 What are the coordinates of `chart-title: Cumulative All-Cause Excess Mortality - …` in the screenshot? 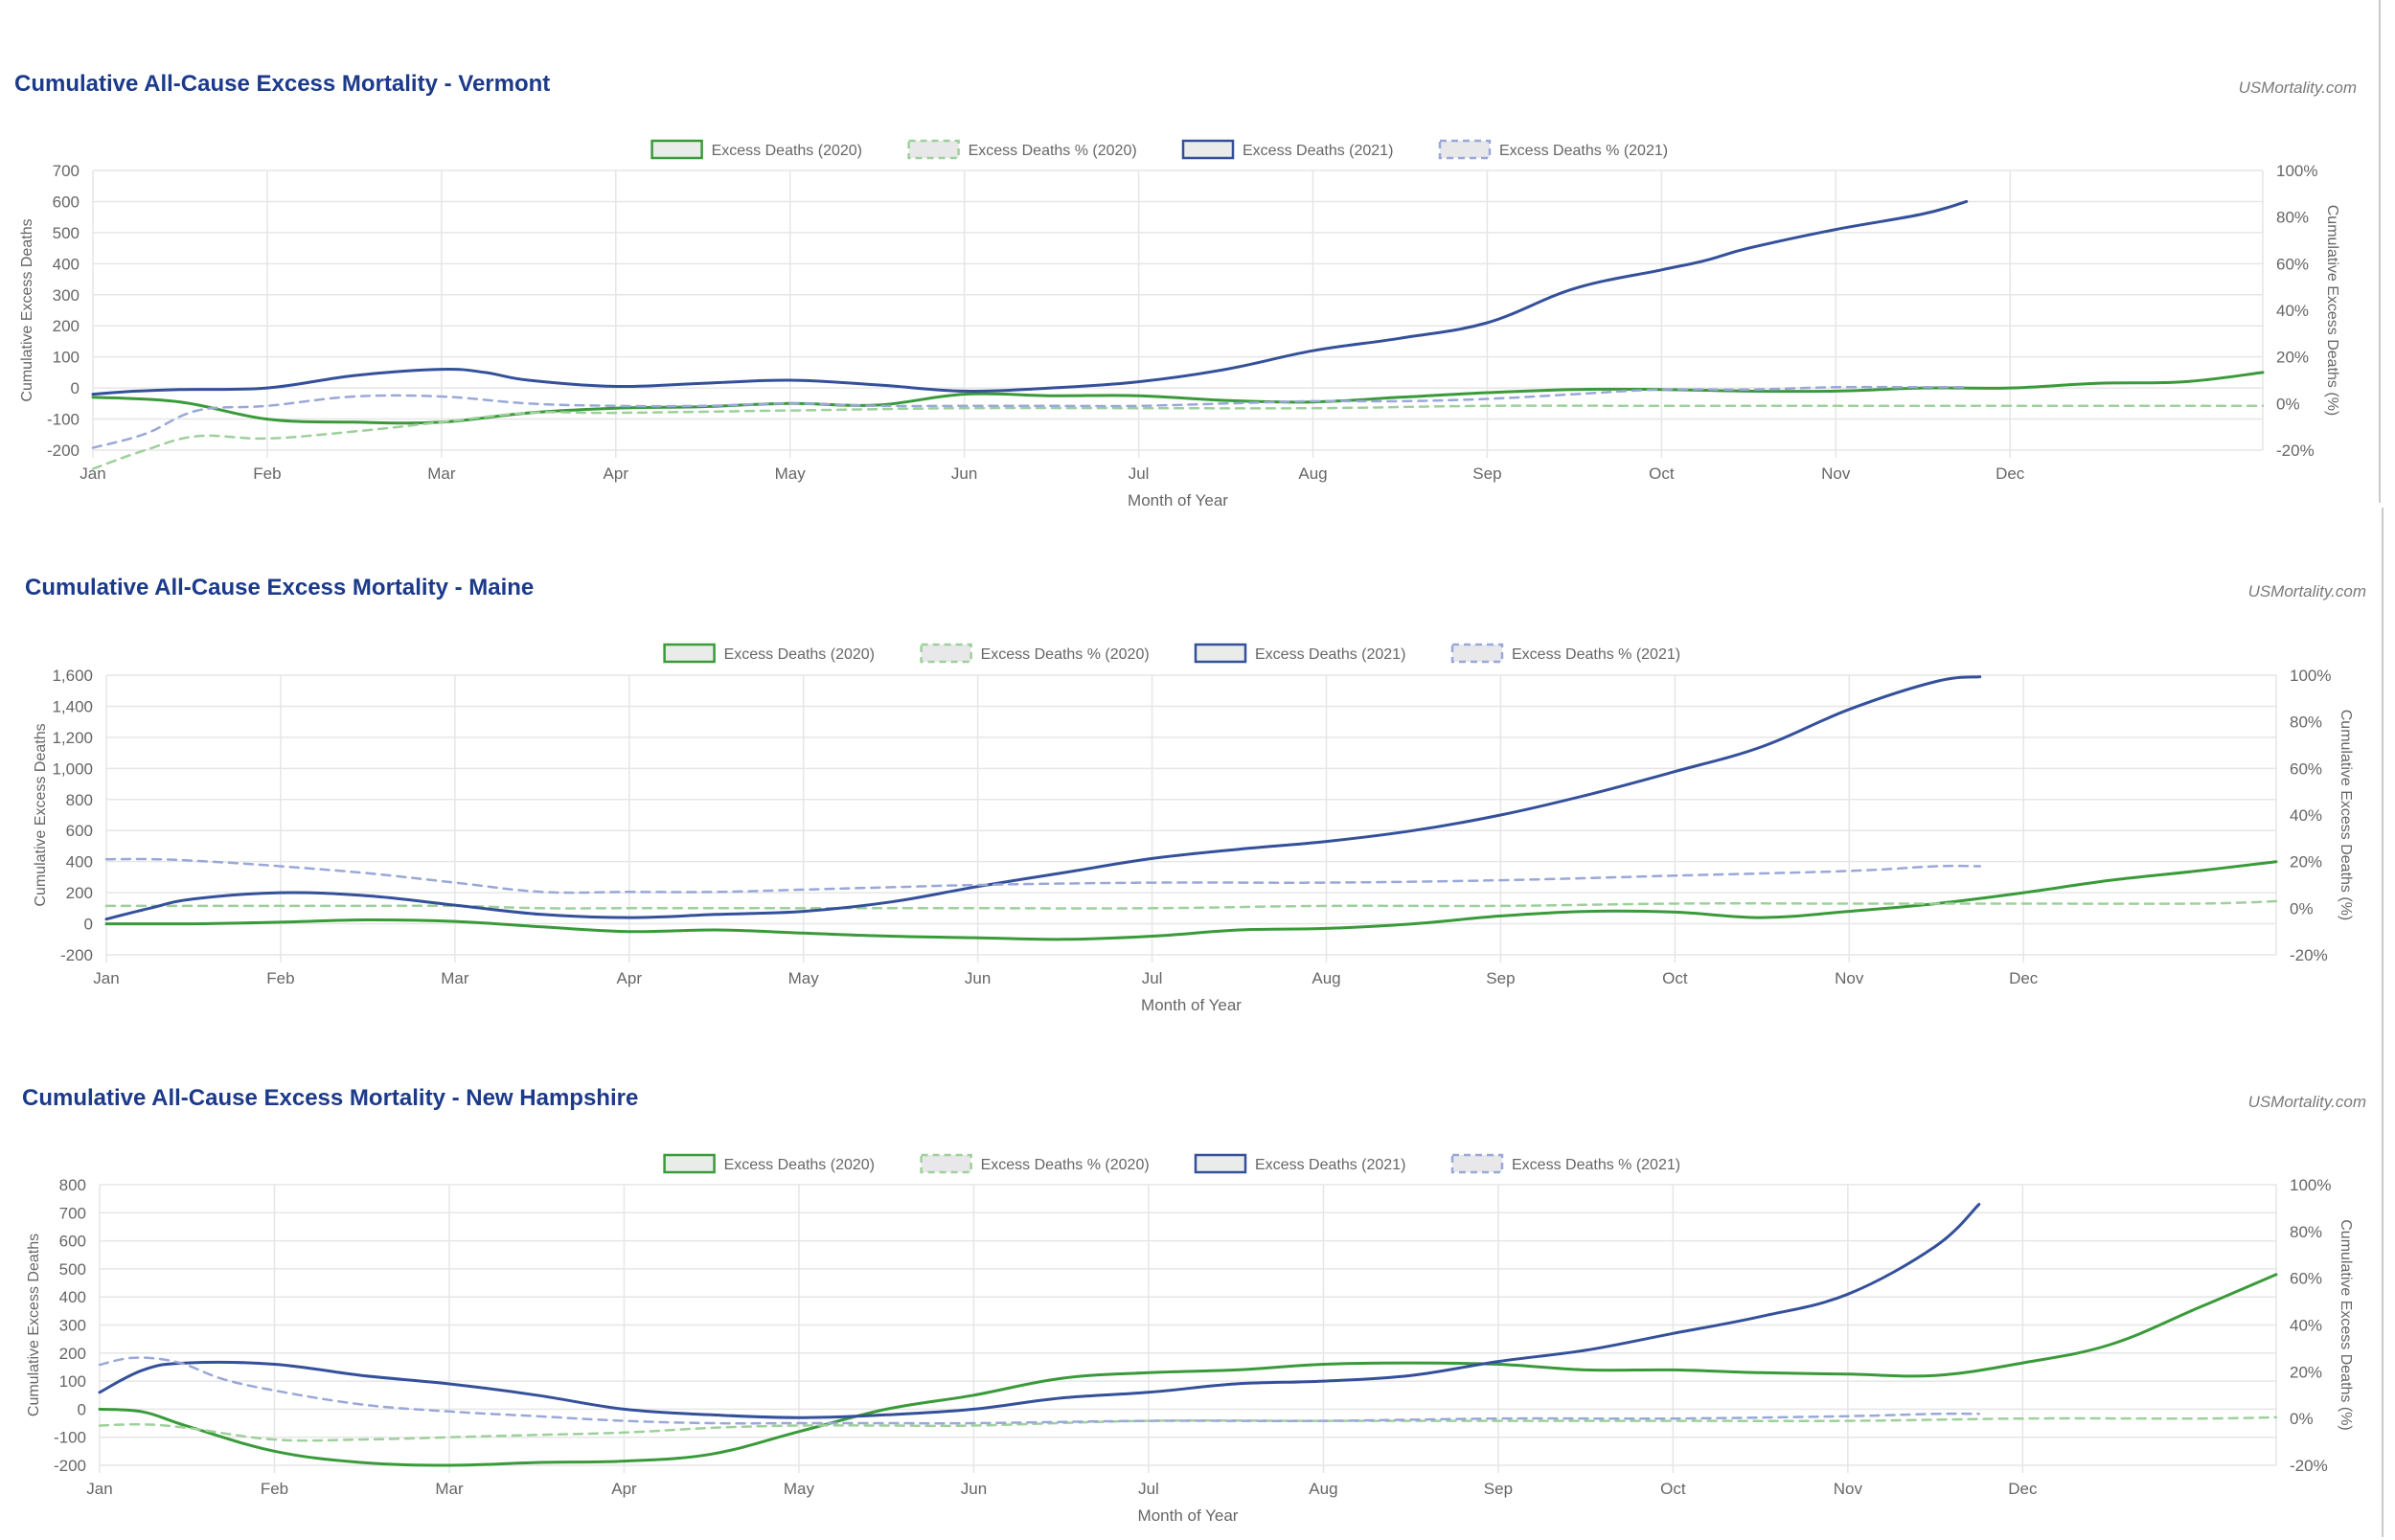 It's located at (280, 587).